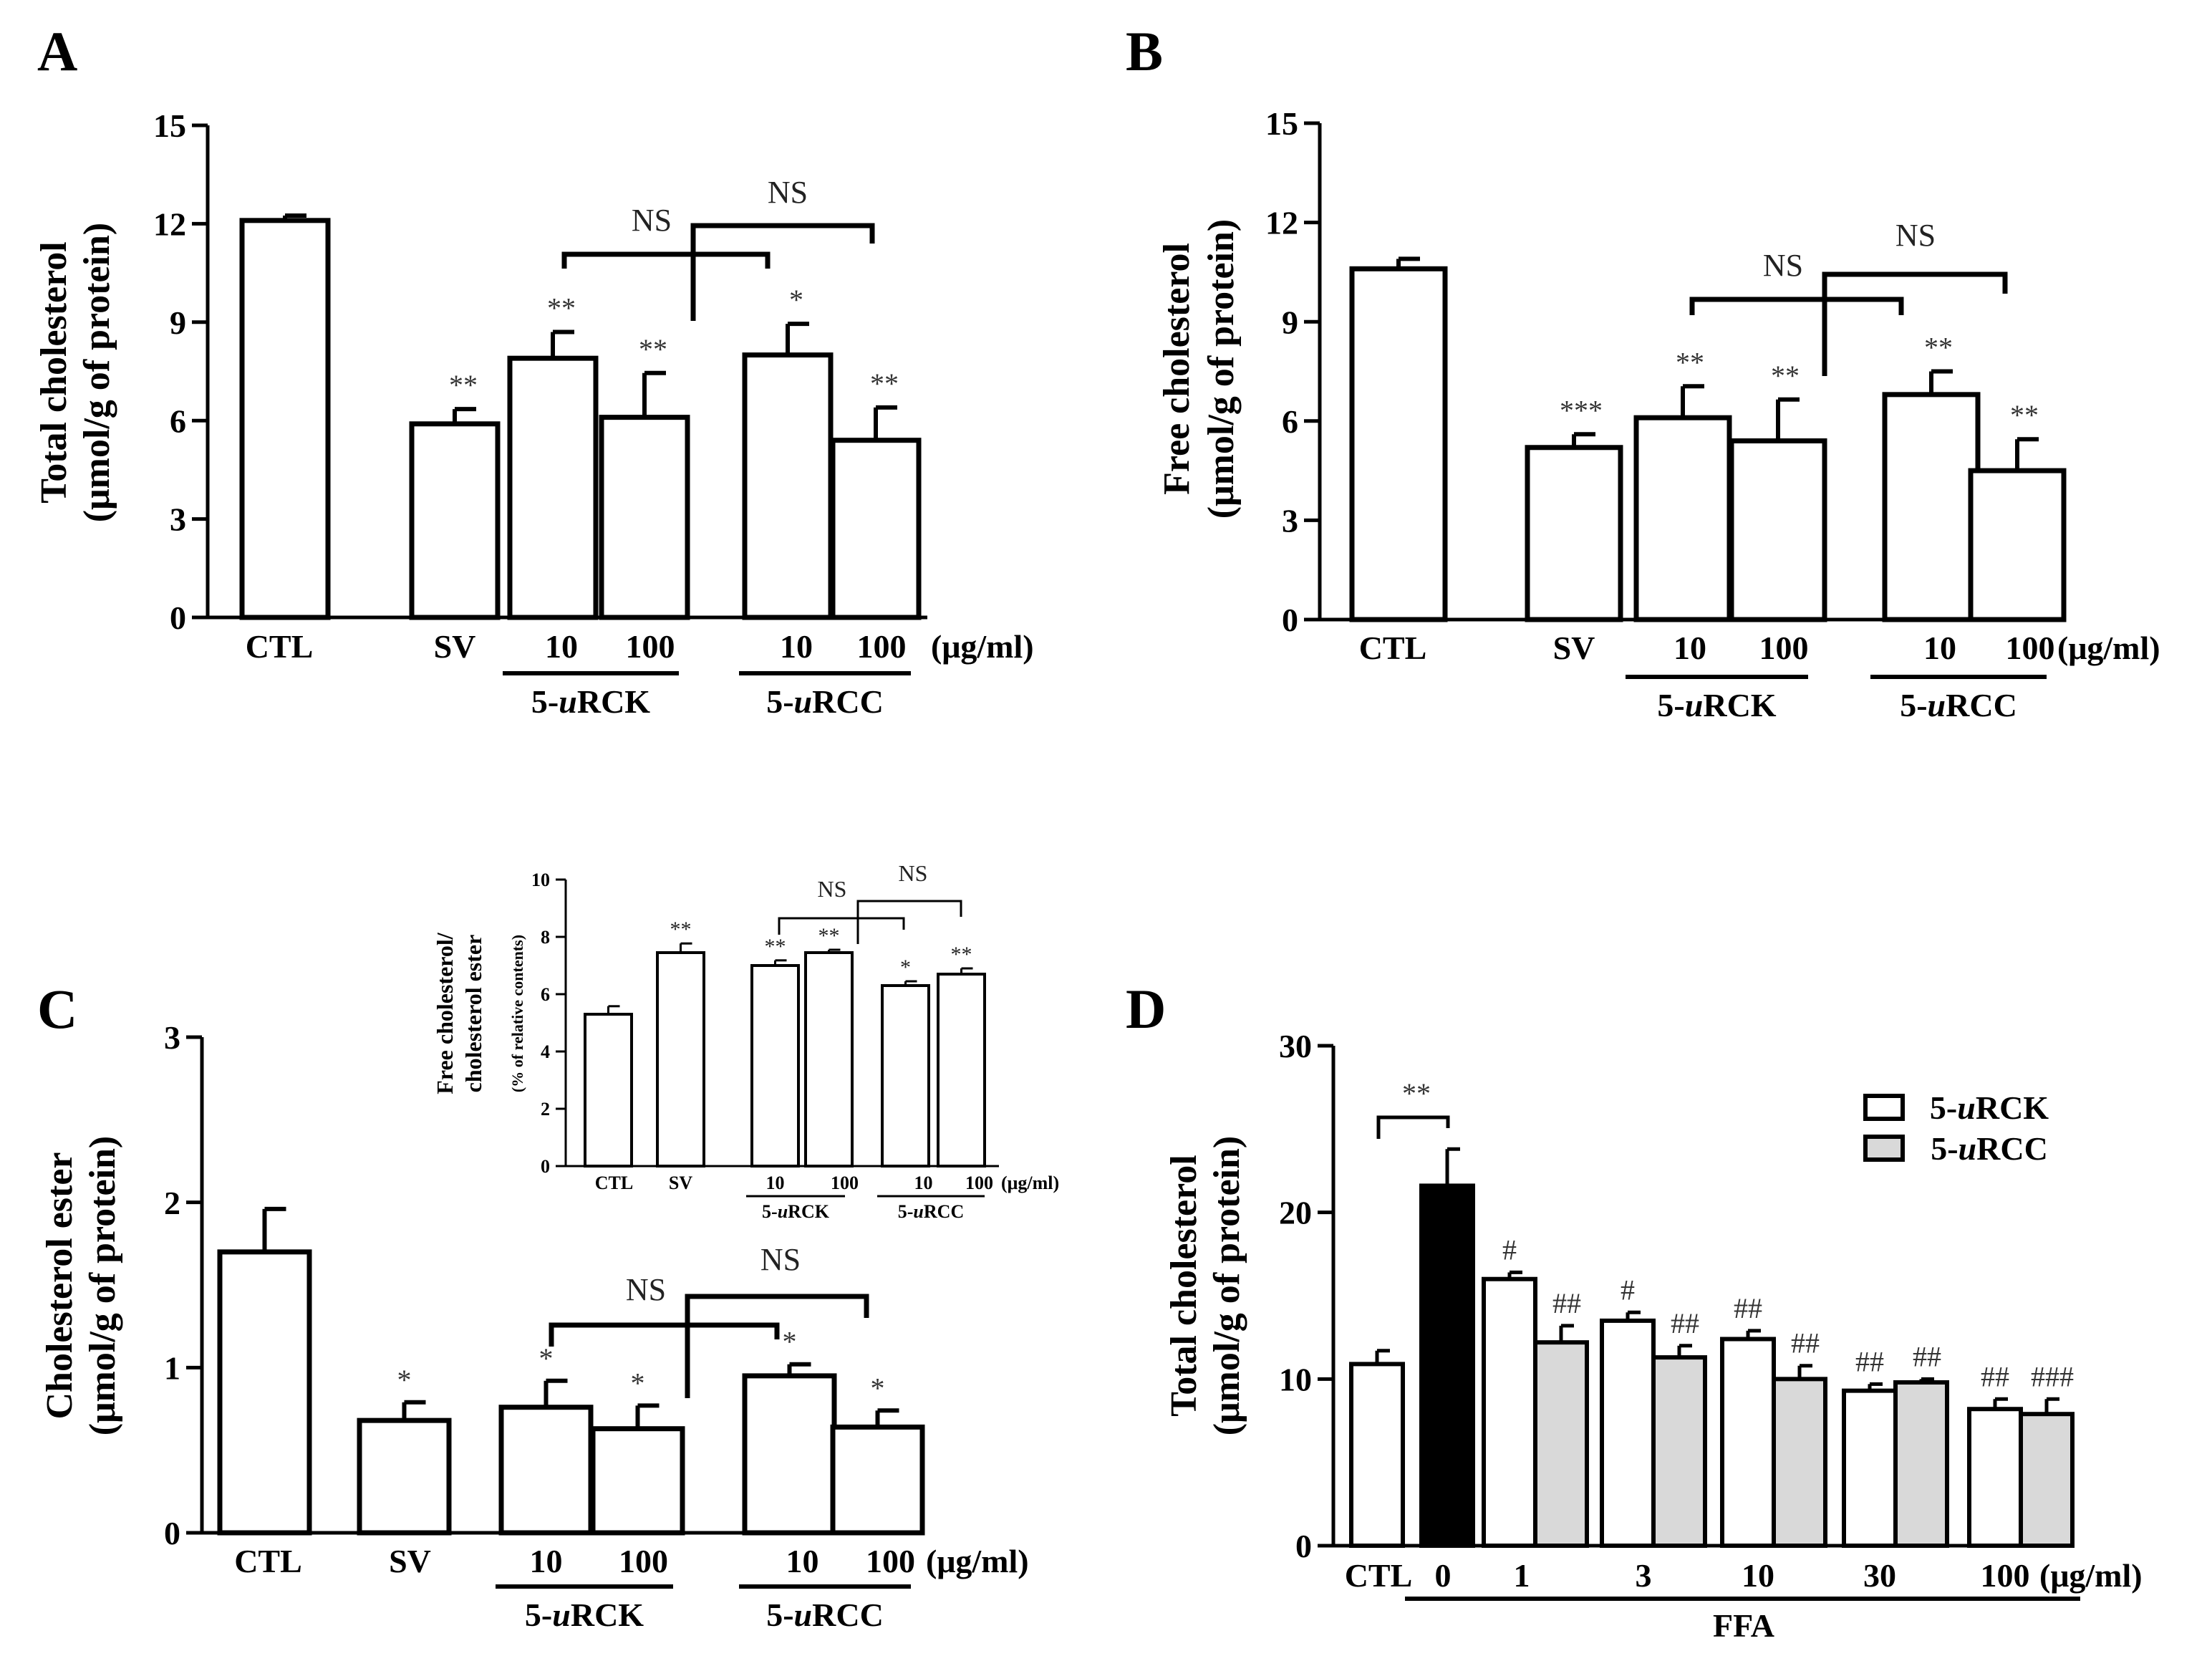 This screenshot has height=1656, width=2212. I want to click on y-tick-label: 9, so click(1290, 322).